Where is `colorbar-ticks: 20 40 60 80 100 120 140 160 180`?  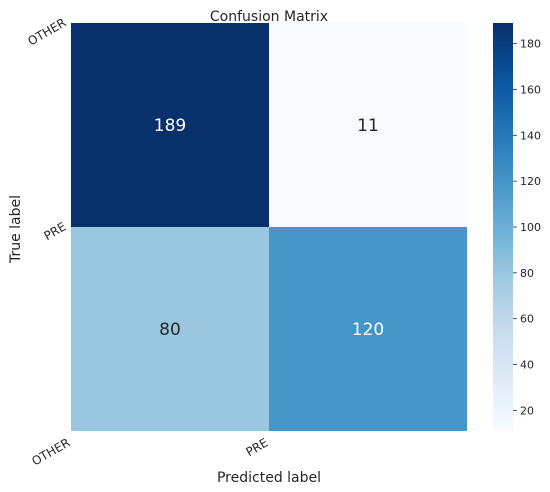
colorbar-ticks: 20 40 60 80 100 120 140 160 180 is located at coordinates (527, 227).